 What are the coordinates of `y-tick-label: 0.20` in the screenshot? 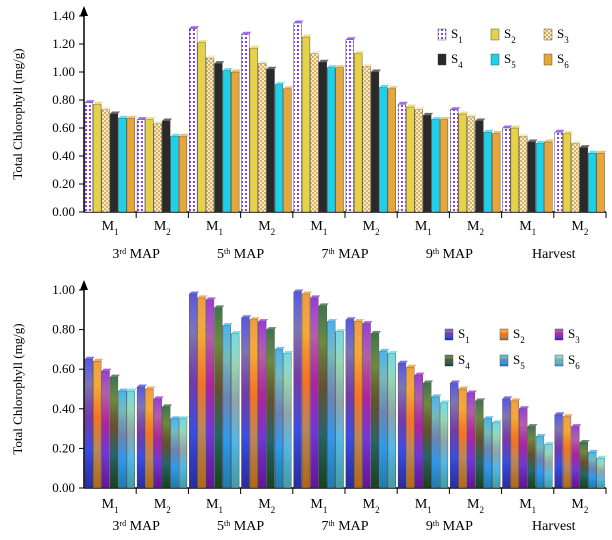 It's located at (63, 447).